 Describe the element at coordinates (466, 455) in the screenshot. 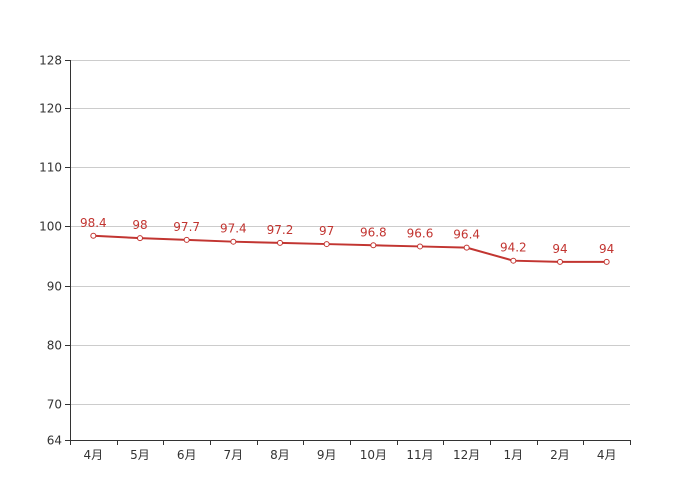

I see `x-tick-label: 12月` at that location.